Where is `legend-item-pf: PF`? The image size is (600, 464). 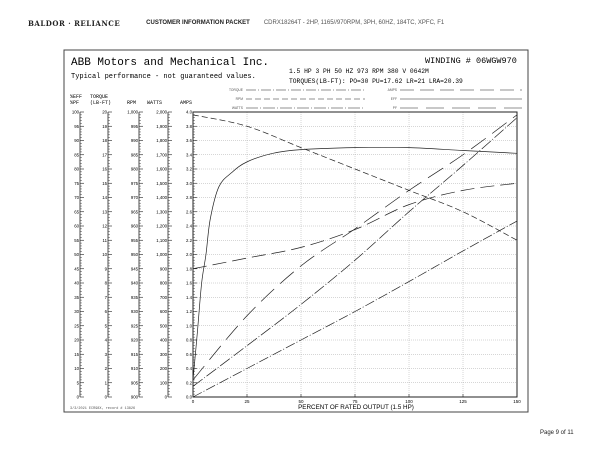 legend-item-pf: PF is located at coordinates (457, 108).